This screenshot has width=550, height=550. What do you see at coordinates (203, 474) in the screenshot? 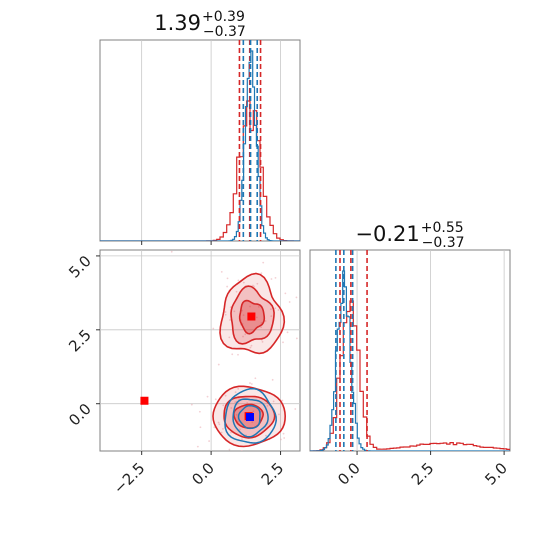
I see `tick-label-x-param1-1: 0.0` at bounding box center [203, 474].